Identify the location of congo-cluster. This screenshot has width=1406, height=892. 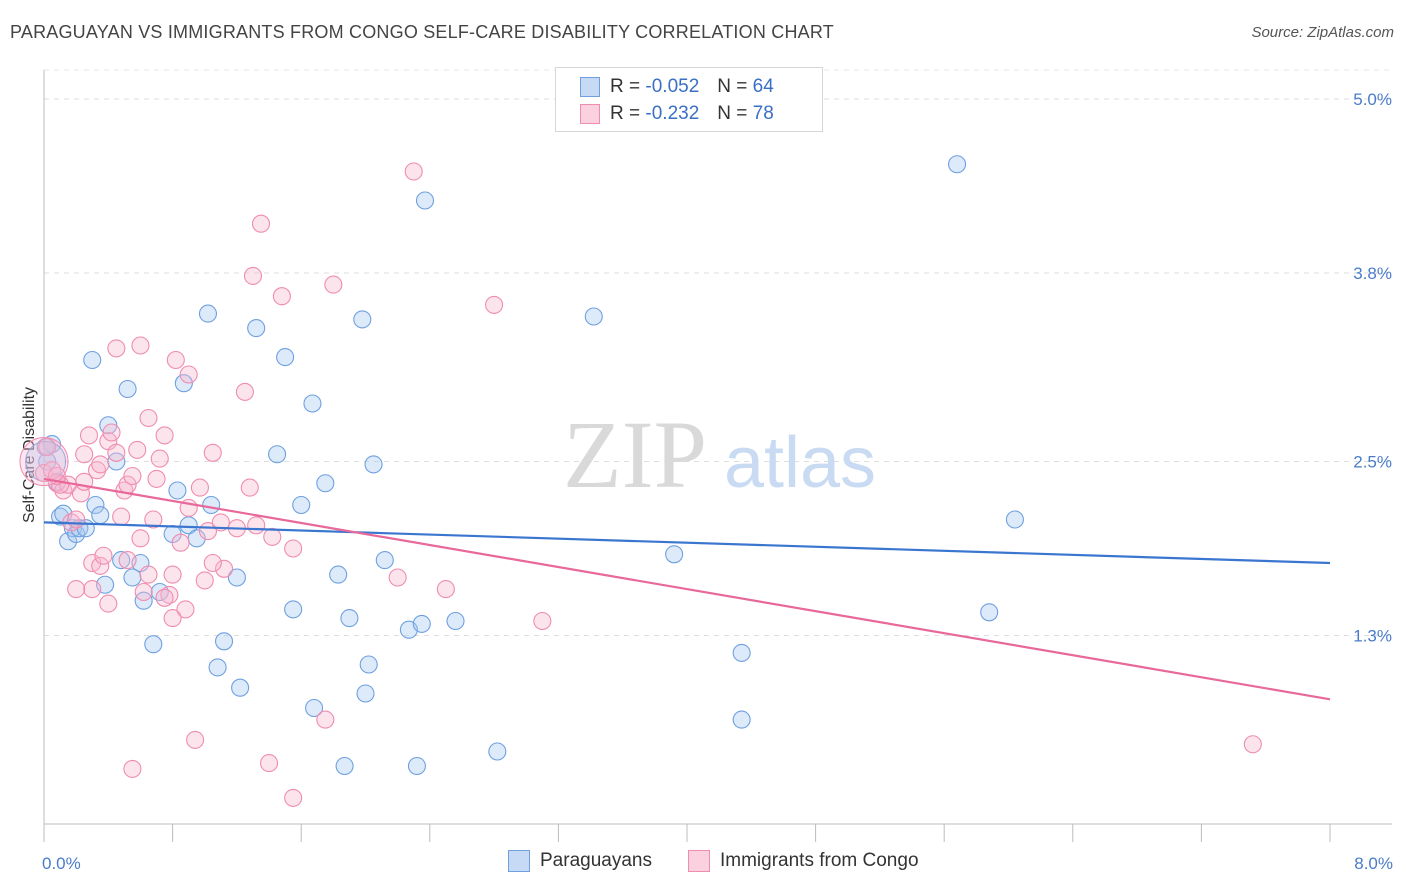
(44, 461).